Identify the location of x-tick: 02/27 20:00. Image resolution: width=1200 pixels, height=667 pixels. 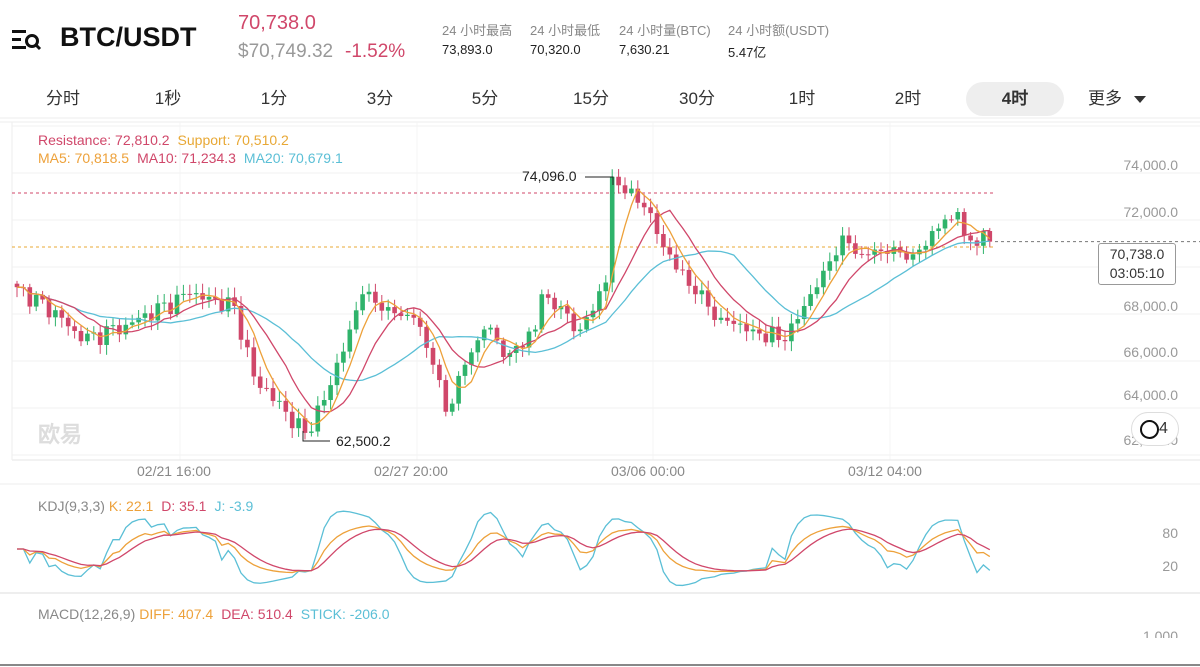
(411, 471).